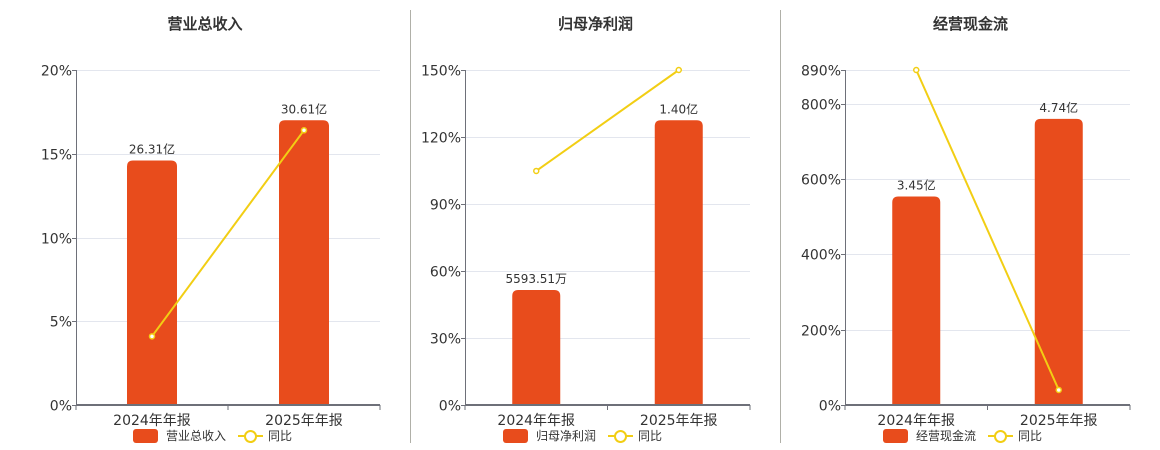 The height and width of the screenshot is (450, 1160). Describe the element at coordinates (304, 108) in the screenshot. I see `bar-value-label: 30.61亿` at that location.